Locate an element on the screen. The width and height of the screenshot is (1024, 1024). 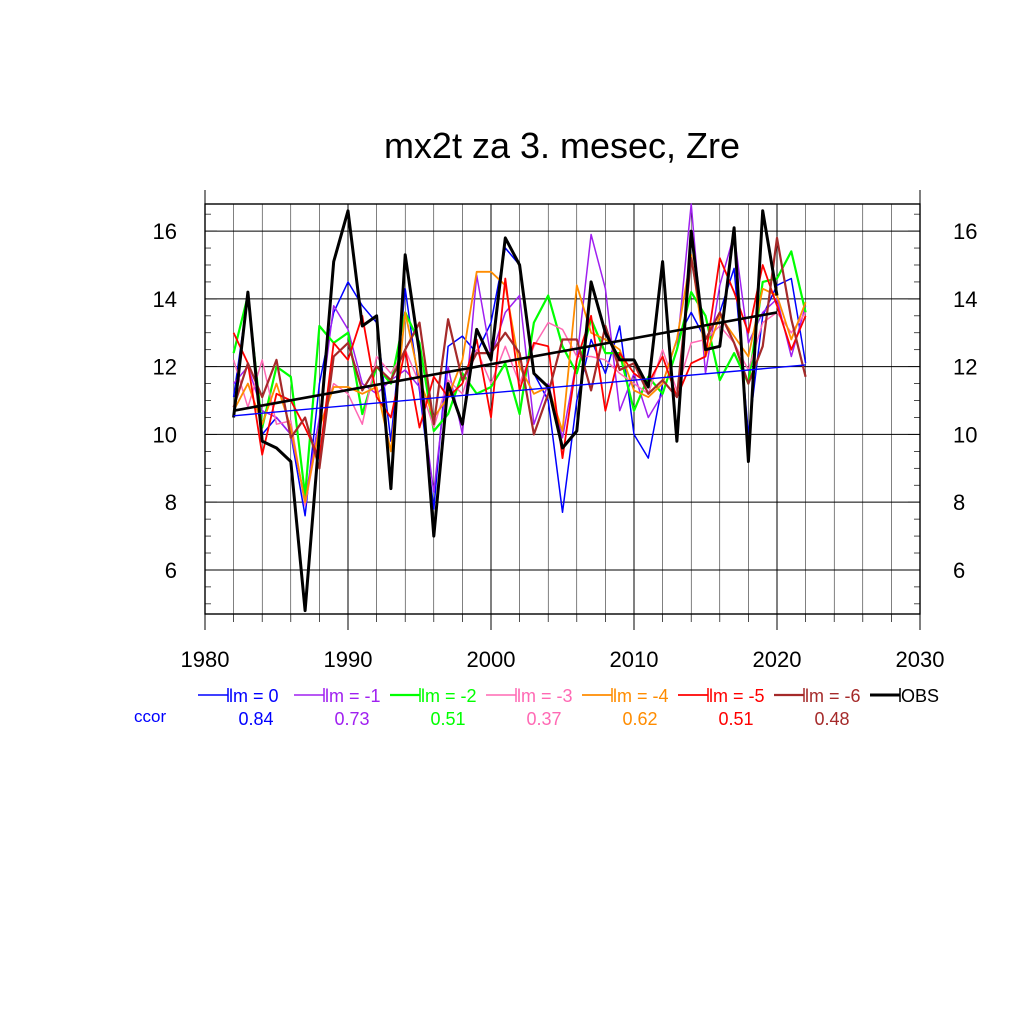
y-tick-label-left: 12 is located at coordinates (165, 367).